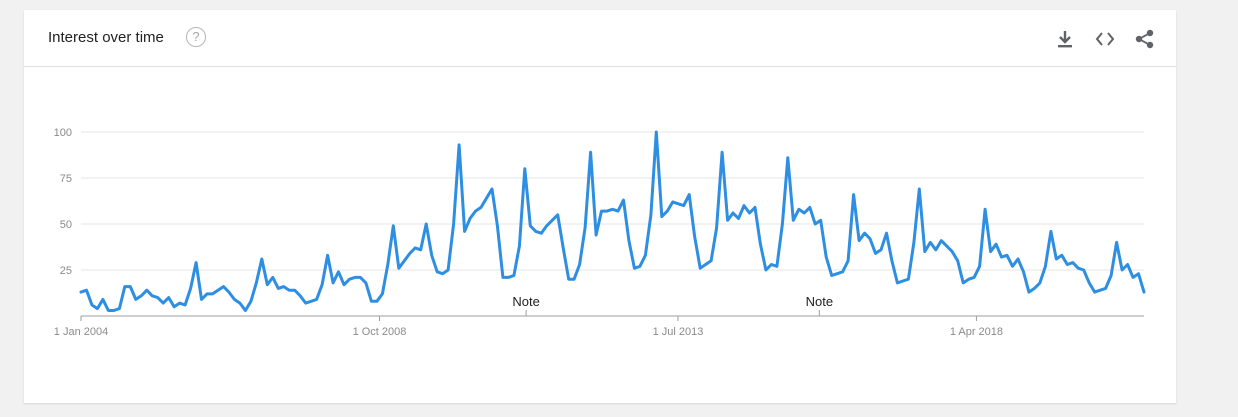 This screenshot has height=417, width=1238. What do you see at coordinates (1145, 39) in the screenshot?
I see `share-icon` at bounding box center [1145, 39].